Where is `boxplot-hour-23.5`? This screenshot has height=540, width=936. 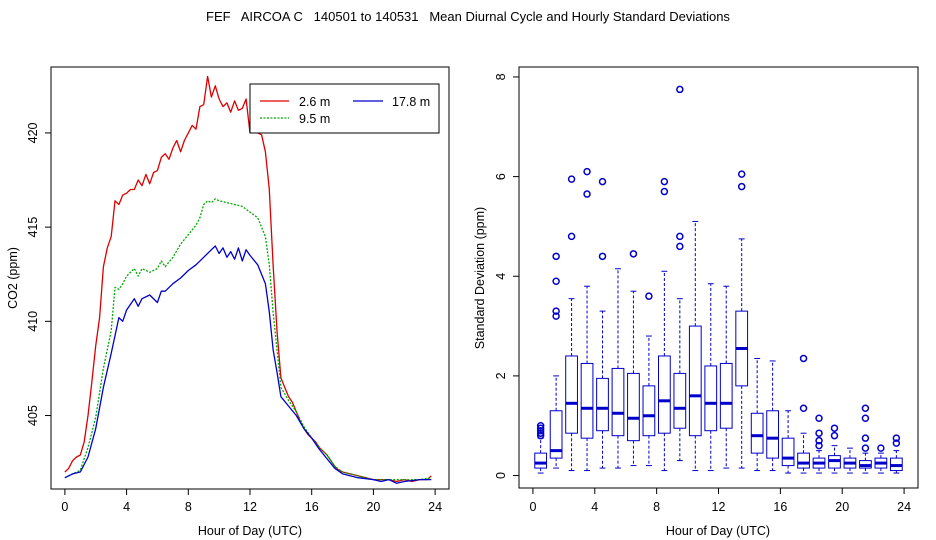
boxplot-hour-23.5 is located at coordinates (896, 454).